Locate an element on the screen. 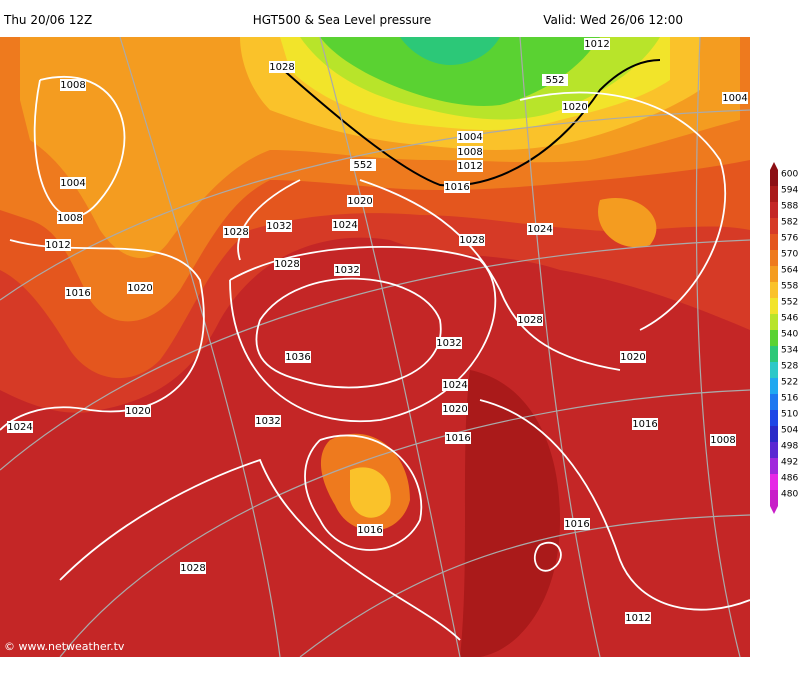 This screenshot has width=800, height=674. colorbar-label: 510 is located at coordinates (789, 415).